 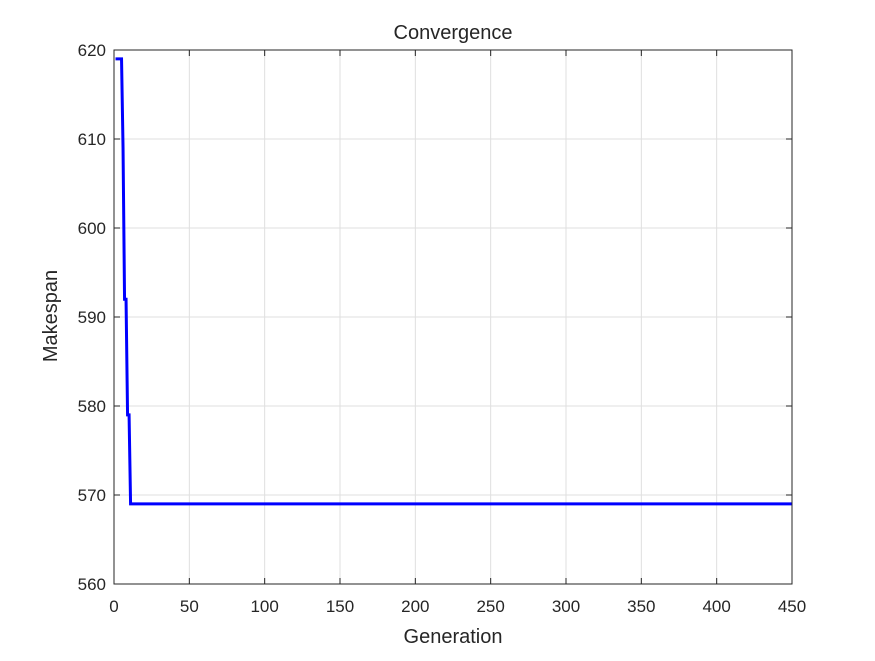 What do you see at coordinates (92, 50) in the screenshot?
I see `y-tick-label: 620` at bounding box center [92, 50].